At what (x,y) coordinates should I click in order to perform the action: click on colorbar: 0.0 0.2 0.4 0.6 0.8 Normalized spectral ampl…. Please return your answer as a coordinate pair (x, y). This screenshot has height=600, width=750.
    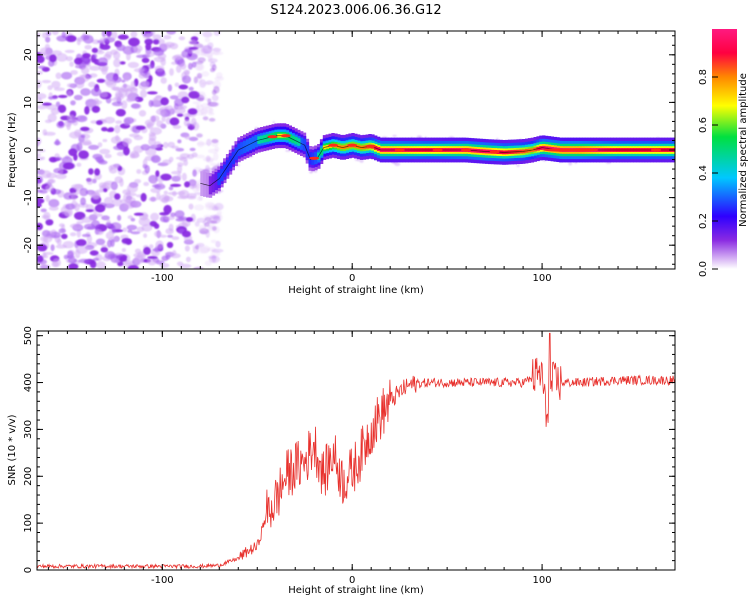
    Looking at the image, I should click on (723, 153).